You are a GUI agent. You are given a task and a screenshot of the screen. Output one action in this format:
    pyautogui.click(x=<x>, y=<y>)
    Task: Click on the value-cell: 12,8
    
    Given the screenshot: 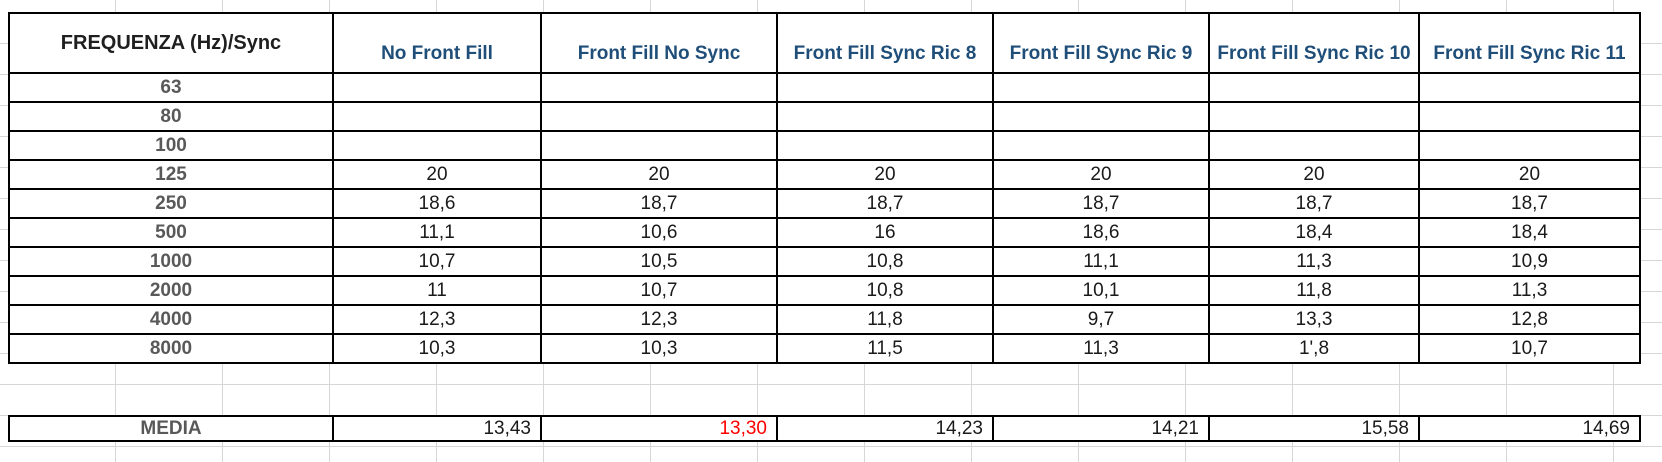 What is the action you would take?
    pyautogui.click(x=1529, y=319)
    